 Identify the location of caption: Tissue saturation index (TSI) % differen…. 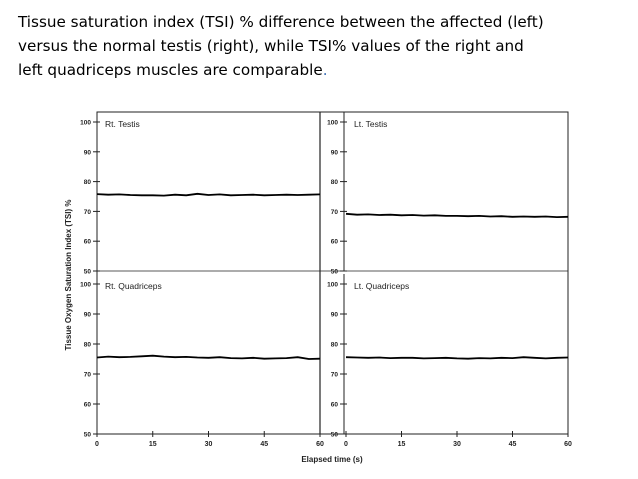
(322, 46).